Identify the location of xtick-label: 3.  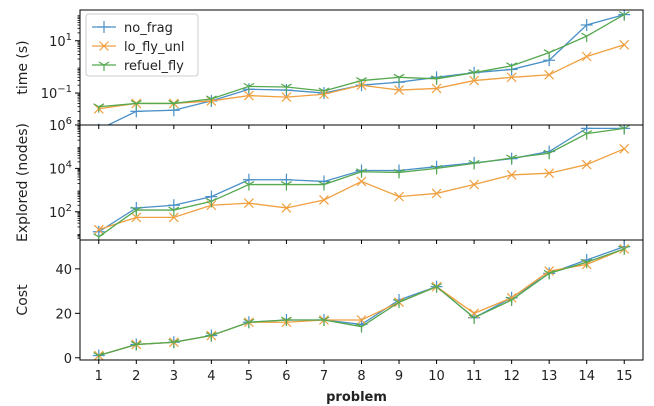
(174, 376).